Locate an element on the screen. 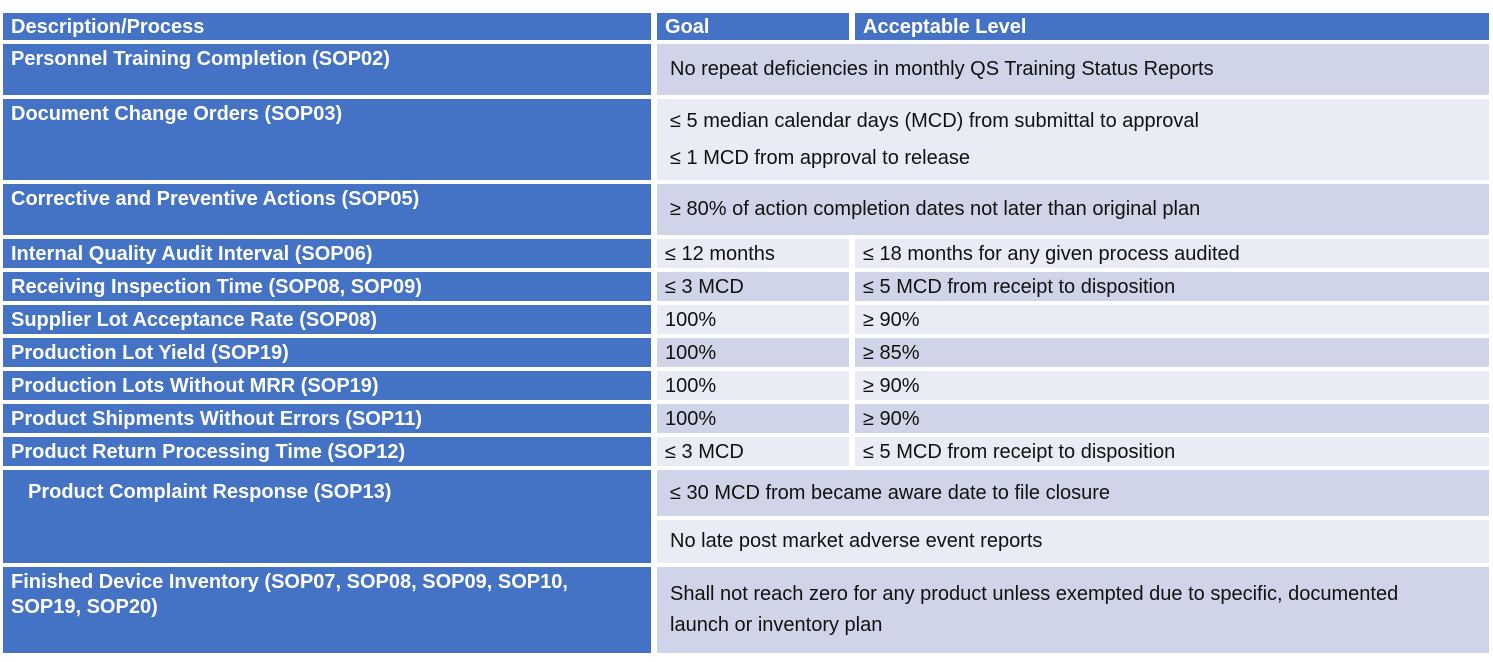  column-header-acceptable-level: Acceptable Level is located at coordinates (1172, 26).